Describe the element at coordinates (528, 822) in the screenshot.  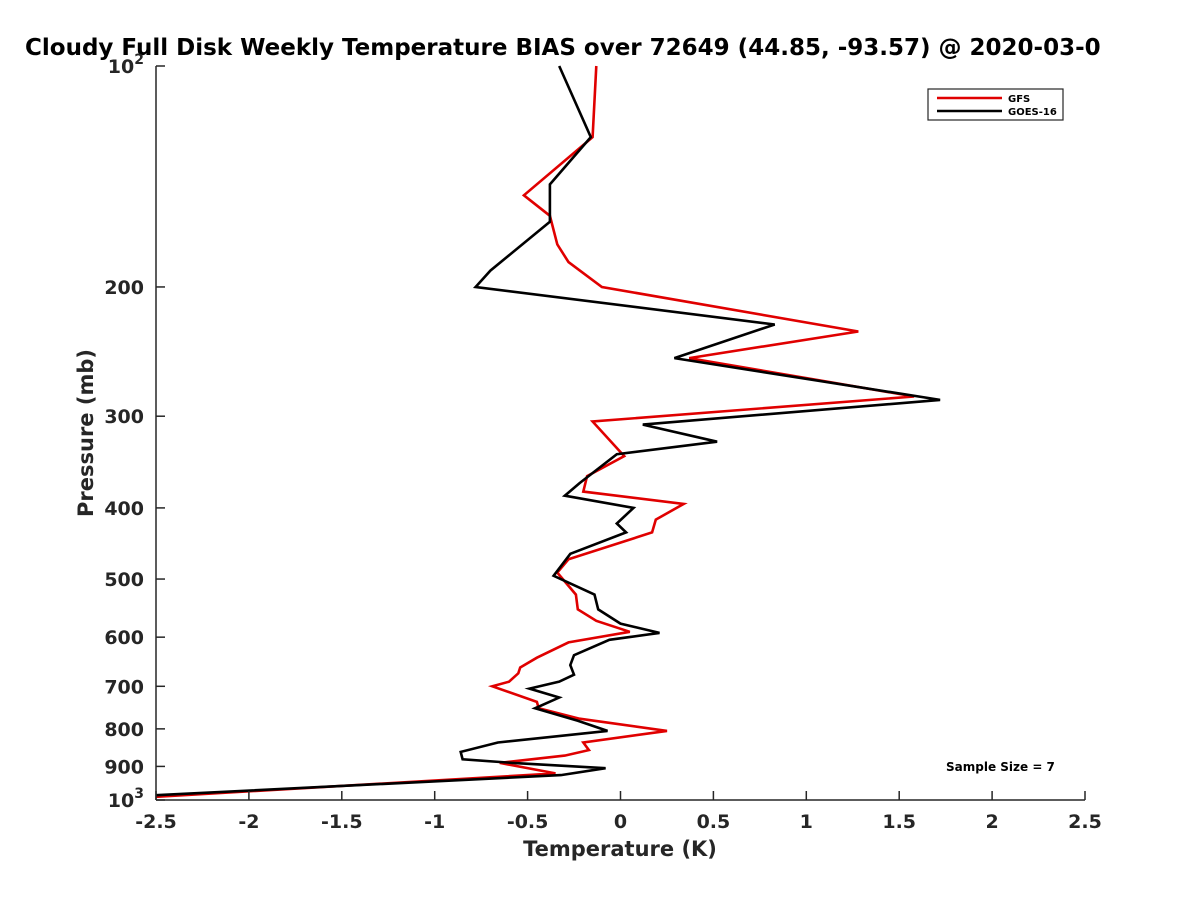
I see `x-tick-label: -0.5` at that location.